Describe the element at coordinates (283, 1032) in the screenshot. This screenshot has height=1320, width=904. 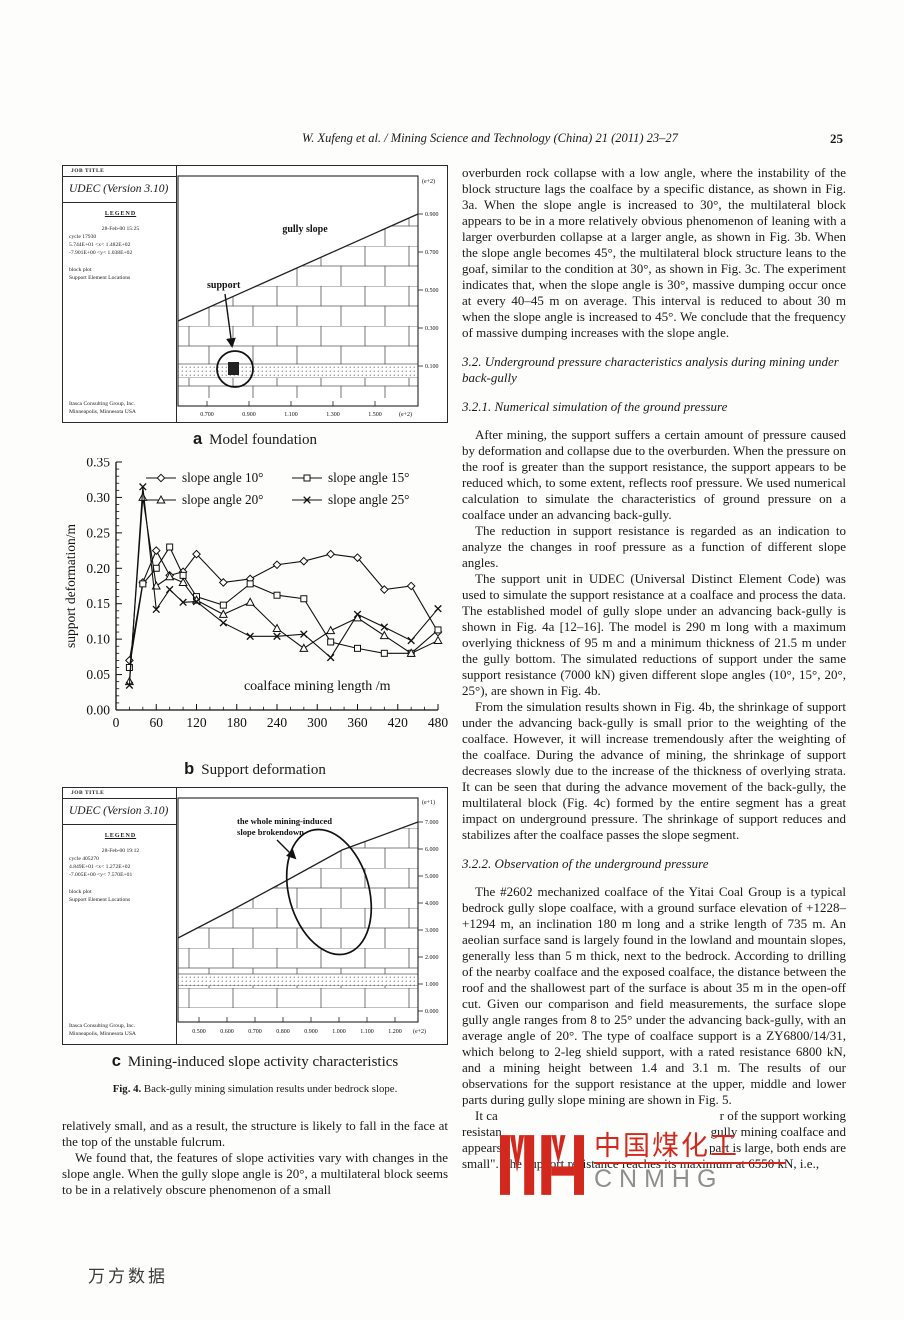
I see `x-tick: 0.800` at that location.